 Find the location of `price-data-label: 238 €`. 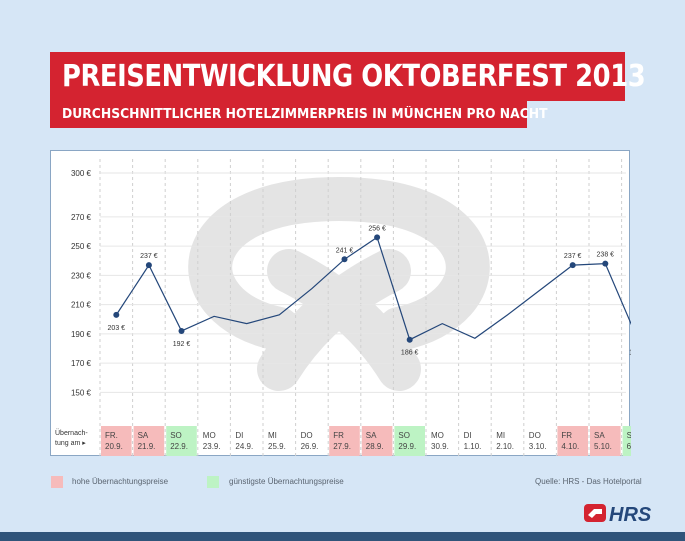

price-data-label: 238 € is located at coordinates (606, 255).